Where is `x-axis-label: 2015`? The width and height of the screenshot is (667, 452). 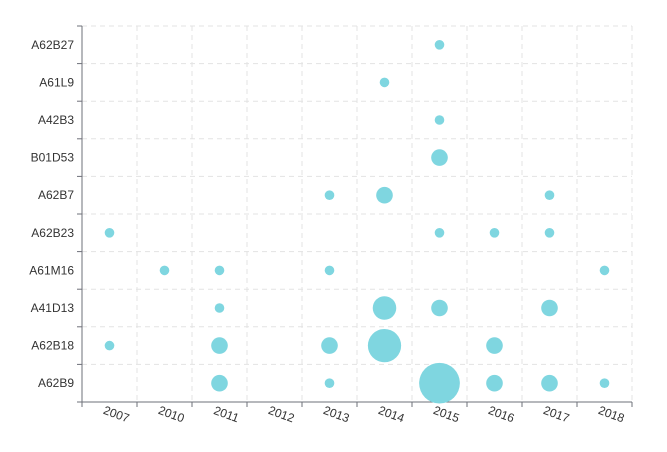 x-axis-label: 2015 is located at coordinates (446, 414).